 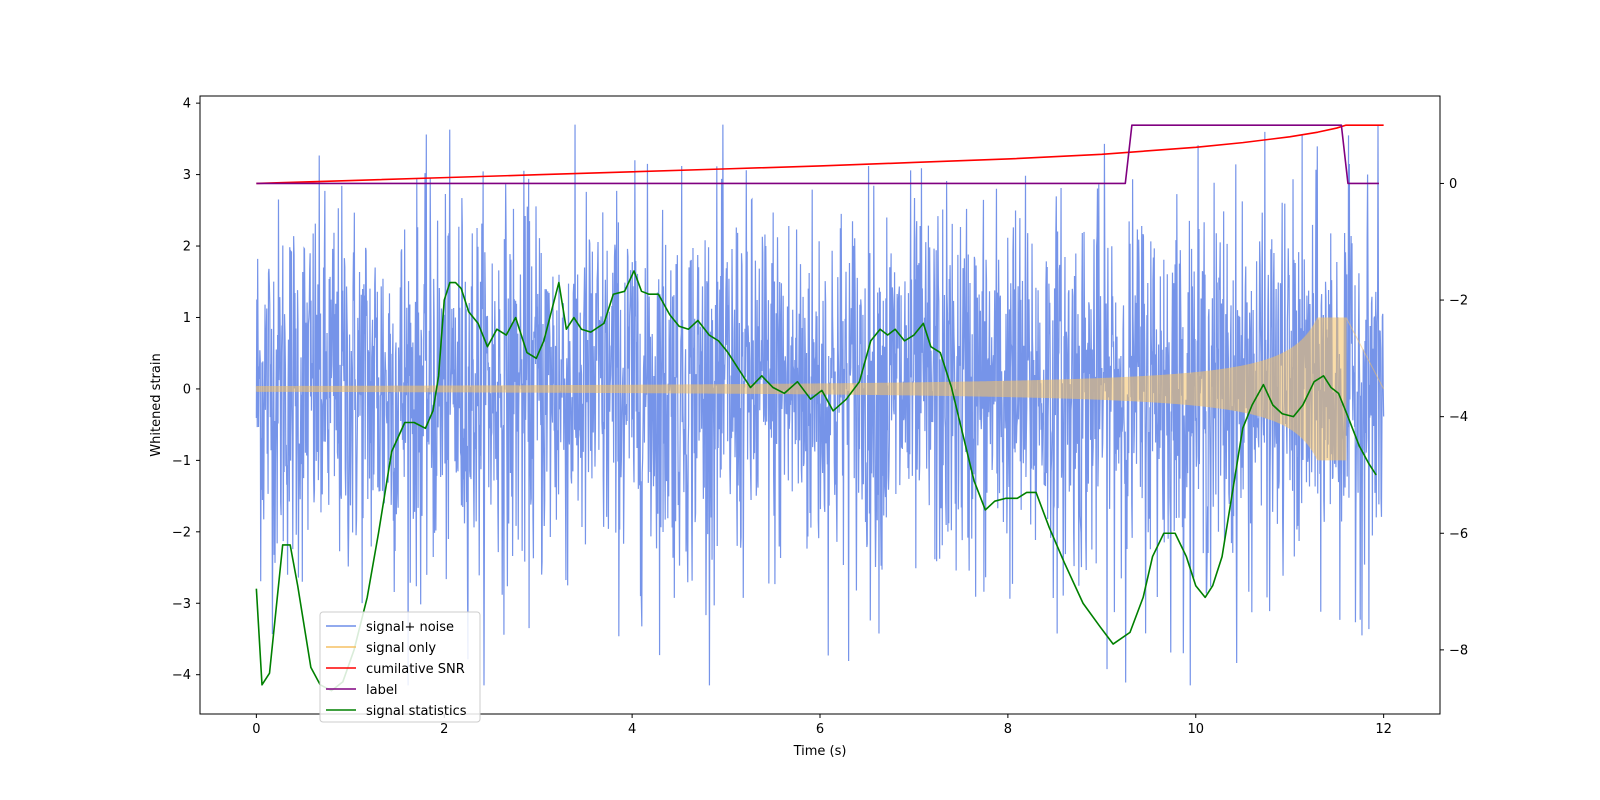 I want to click on y-tick-label: −3, so click(x=181, y=604).